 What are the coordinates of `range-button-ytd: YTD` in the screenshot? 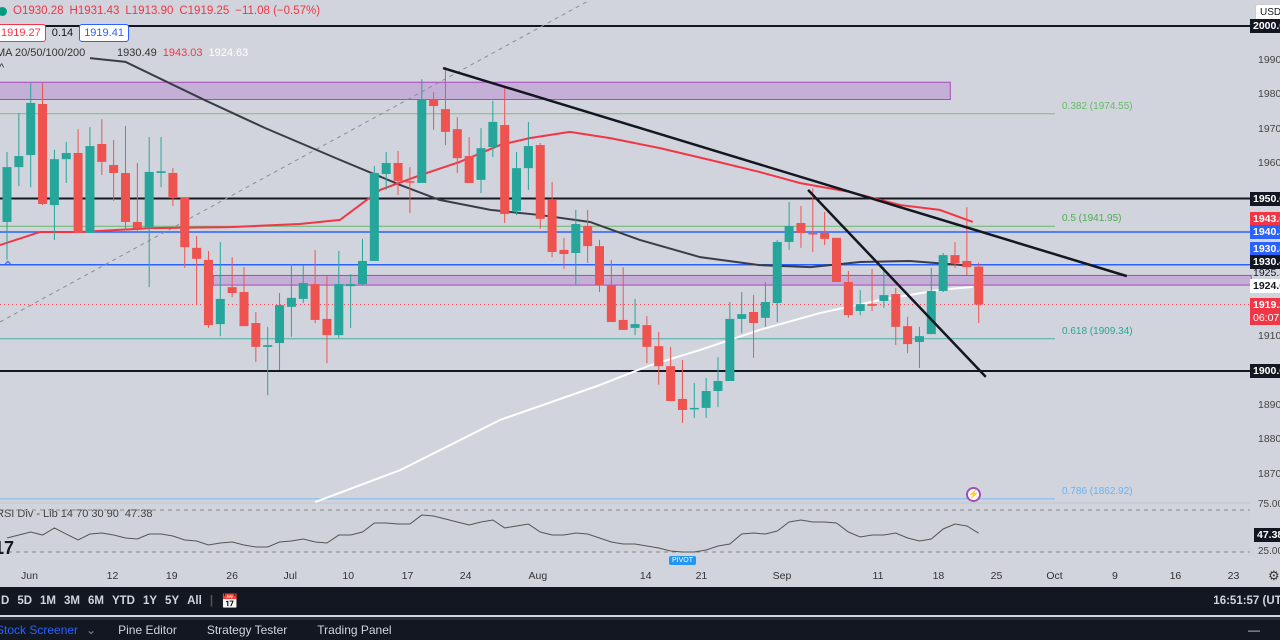 It's located at (123, 601).